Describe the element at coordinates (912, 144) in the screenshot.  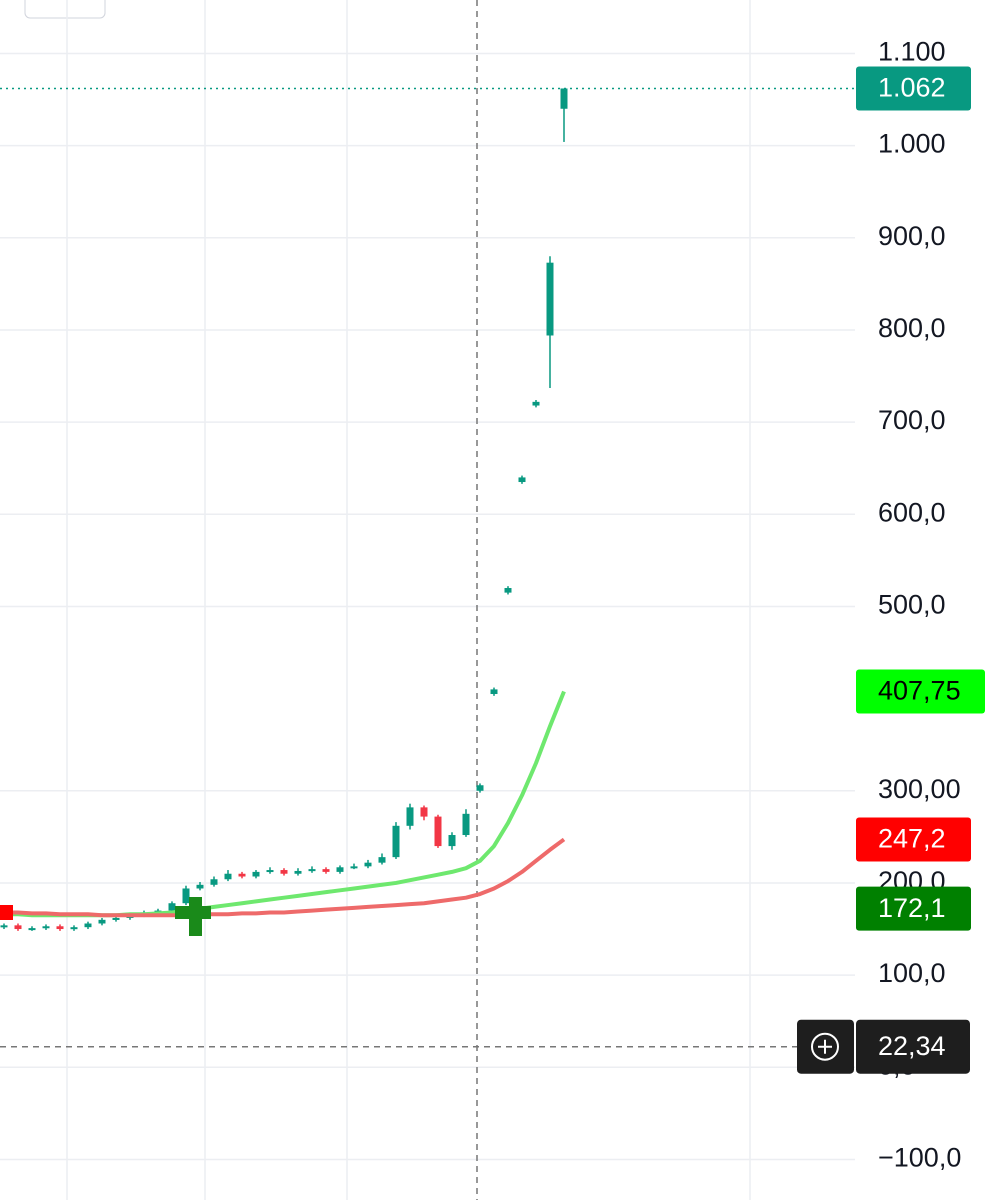
I see `y-tick-label: 1.000` at that location.